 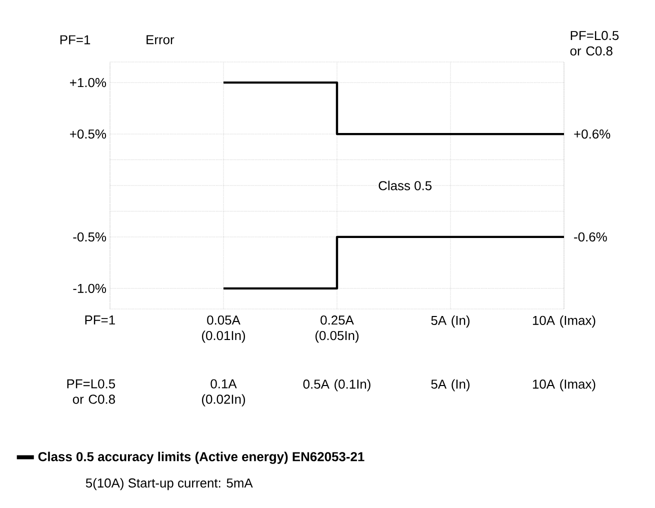 I want to click on x-tick-label: 10A (Imax), so click(x=564, y=322).